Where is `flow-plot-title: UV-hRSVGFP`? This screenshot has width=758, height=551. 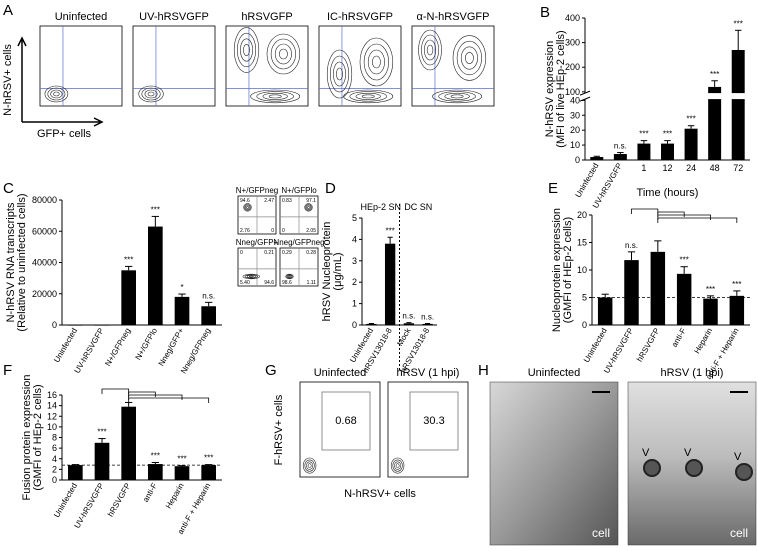
flow-plot-title: UV-hRSVGFP is located at coordinates (174, 17).